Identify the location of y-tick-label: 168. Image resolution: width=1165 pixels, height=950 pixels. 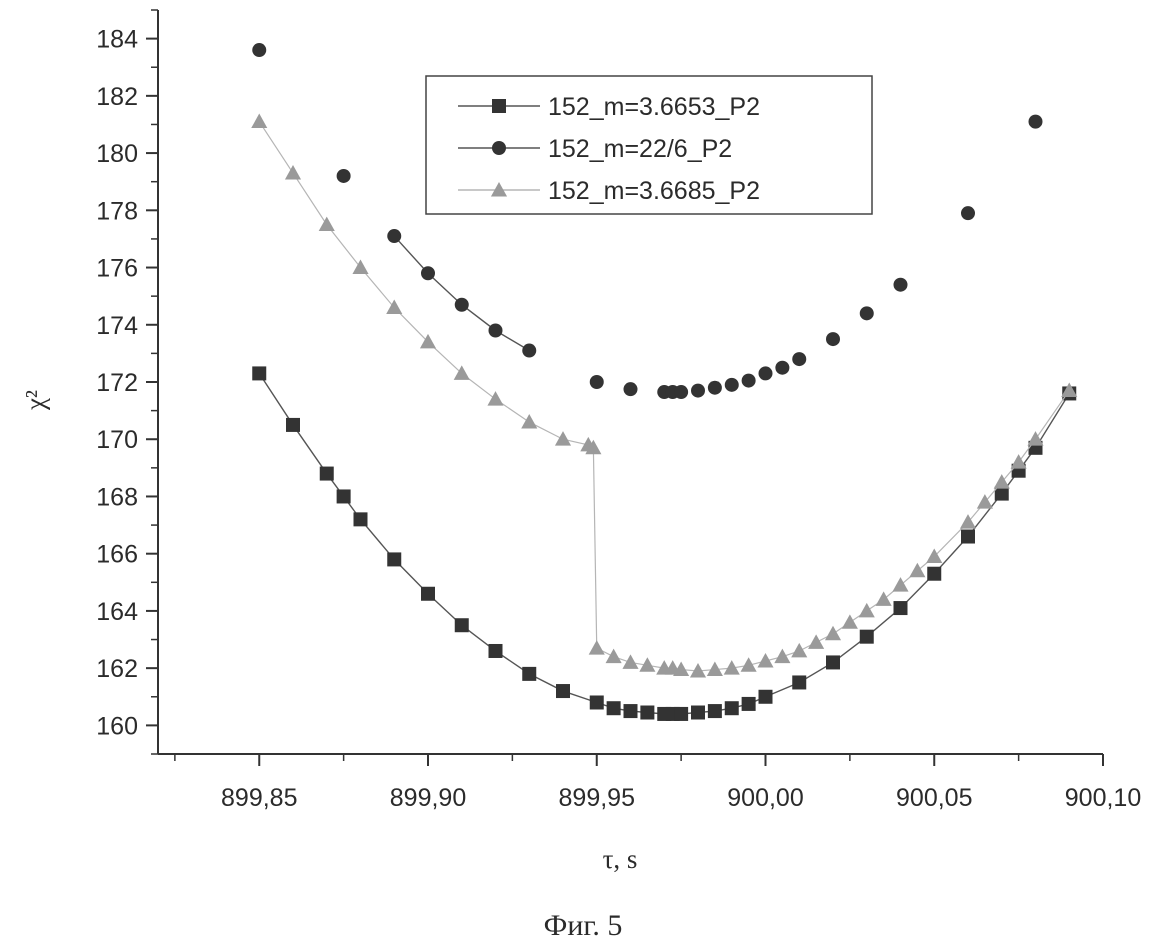
(117, 497).